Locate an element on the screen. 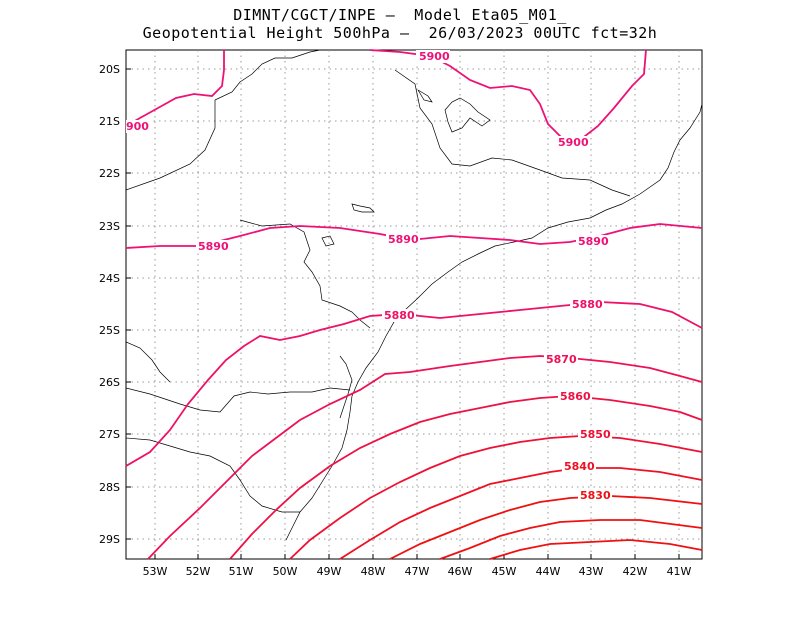 The image size is (800, 618). lat-tick-label: 20S is located at coordinates (109, 69).